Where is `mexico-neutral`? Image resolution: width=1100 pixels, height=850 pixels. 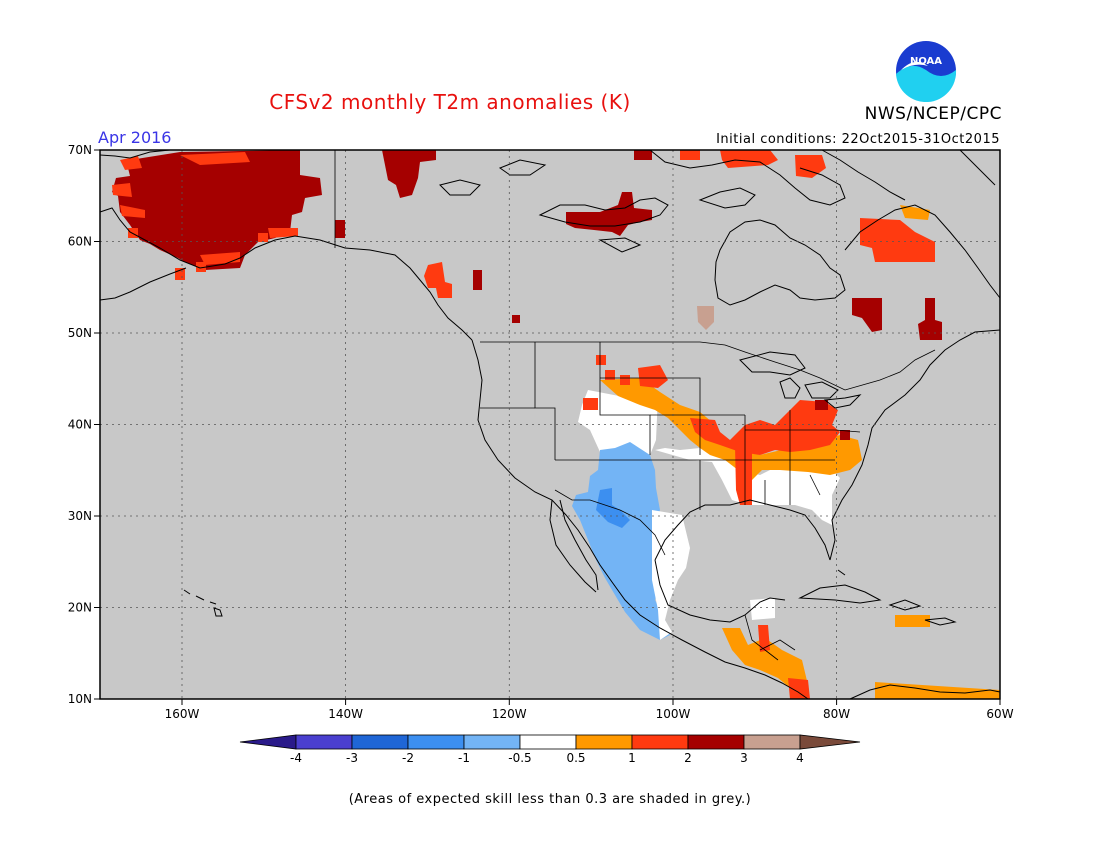 mexico-neutral is located at coordinates (671, 575).